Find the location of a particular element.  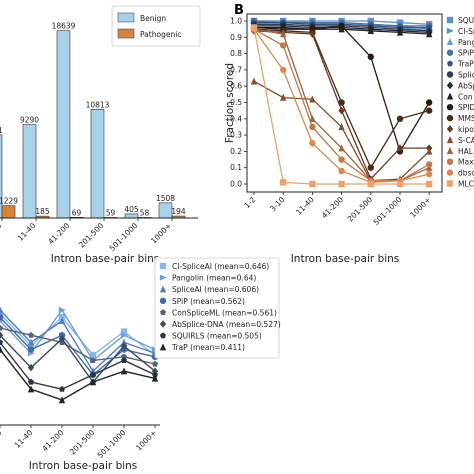

legend-label-squi: SQUI is located at coordinates (466, 20).